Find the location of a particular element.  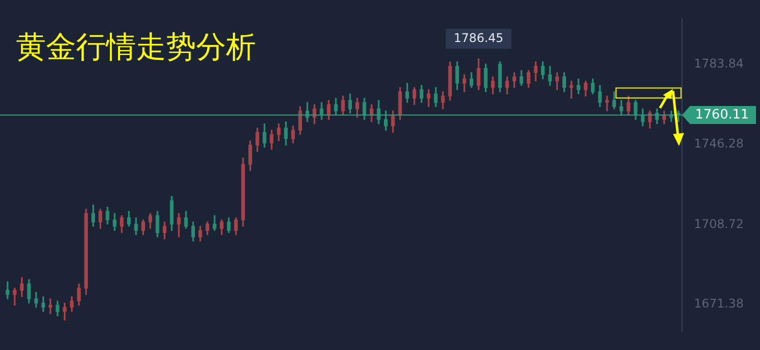

y-tick-label: 1783.84 is located at coordinates (719, 63).